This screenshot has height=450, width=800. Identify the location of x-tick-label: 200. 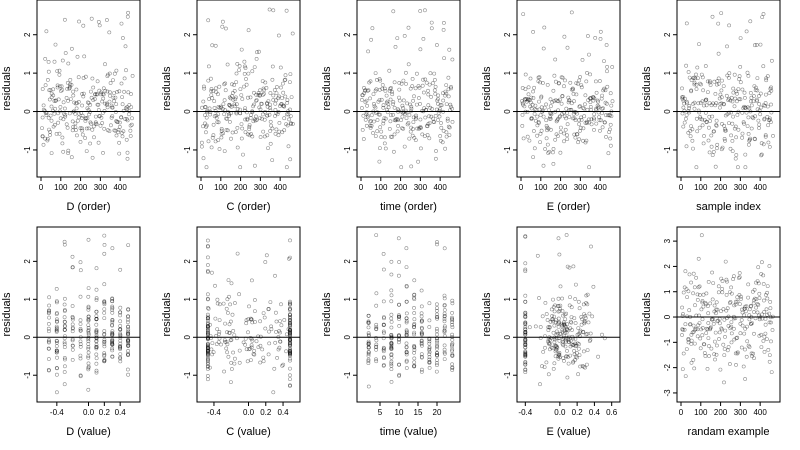
(721, 187).